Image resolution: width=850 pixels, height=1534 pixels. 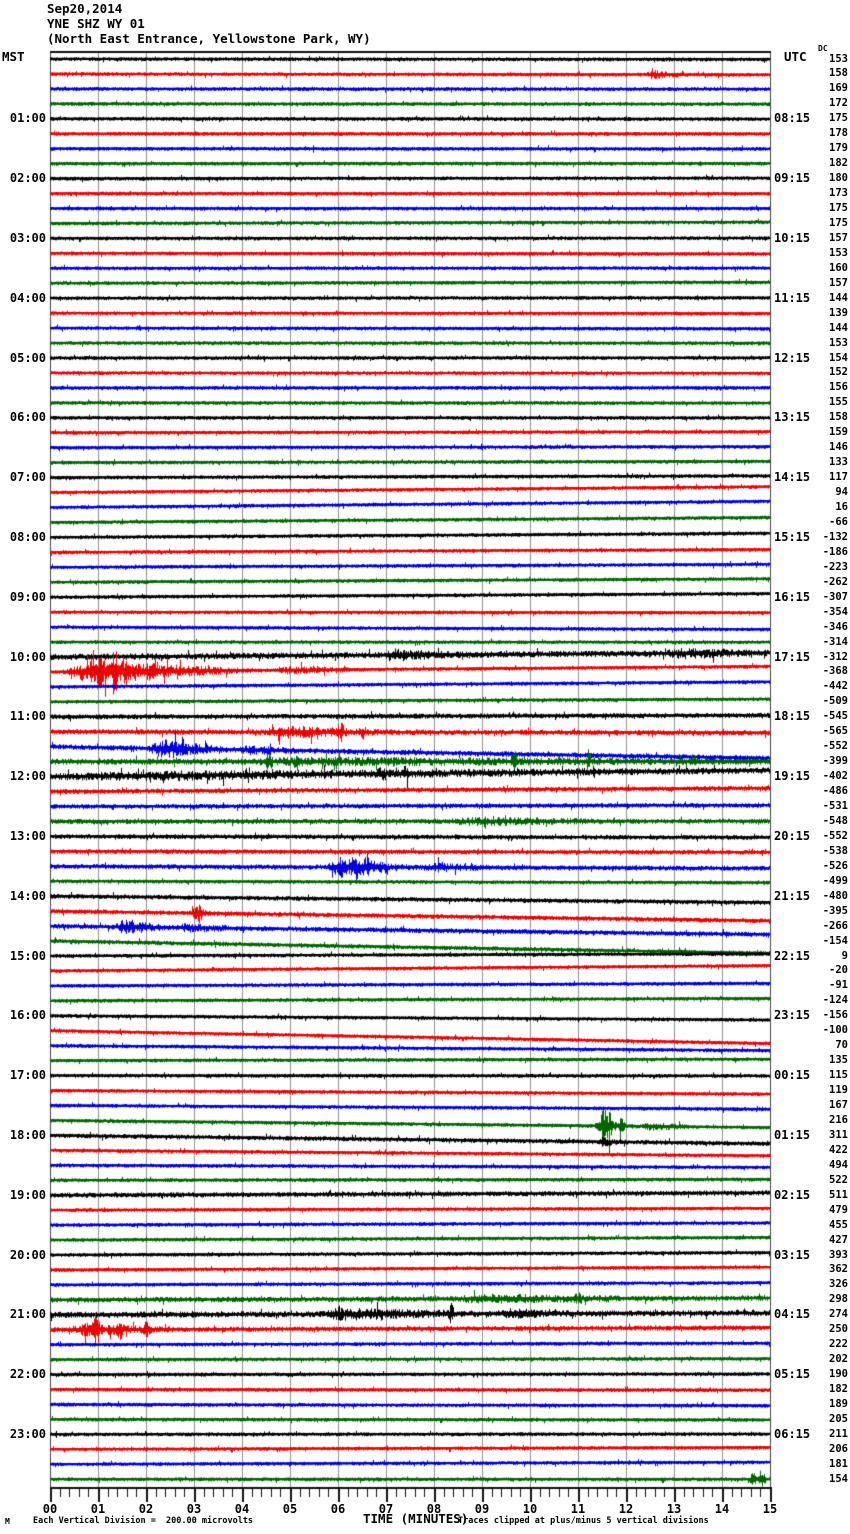 I want to click on utc-hour-label: 05:15, so click(x=792, y=1374).